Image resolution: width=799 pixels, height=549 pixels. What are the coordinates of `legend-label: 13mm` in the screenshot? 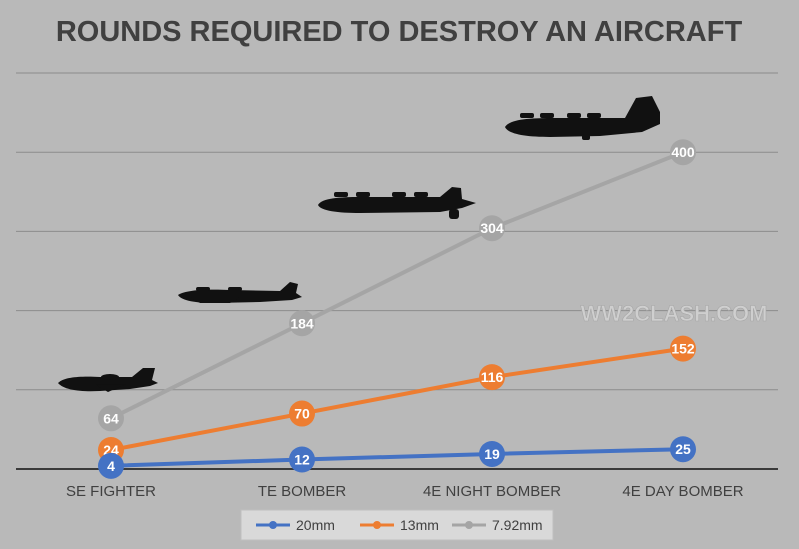 It's located at (419, 525).